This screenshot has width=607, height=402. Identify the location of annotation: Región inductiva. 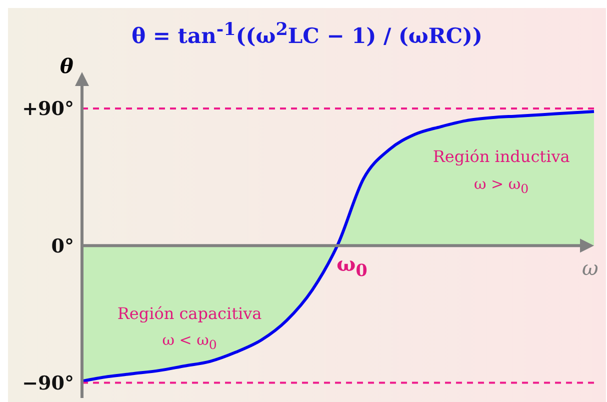
(501, 156).